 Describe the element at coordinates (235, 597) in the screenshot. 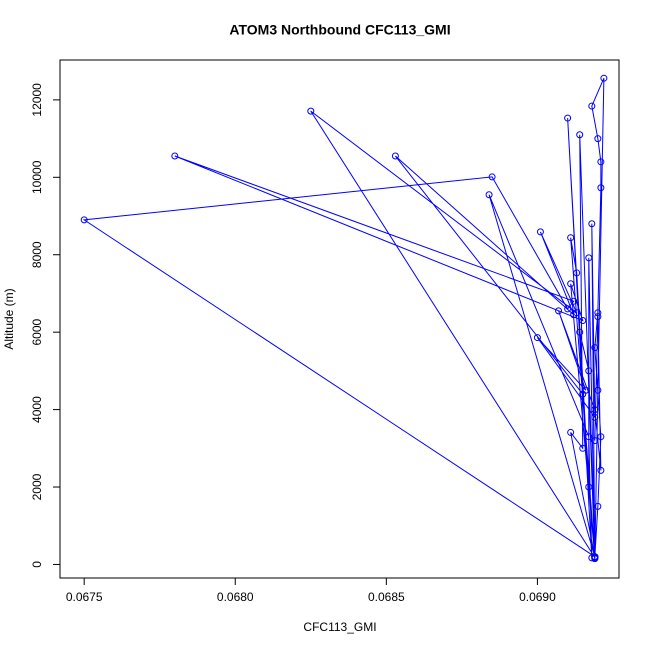

I see `x-tick-label: 0.0680` at that location.